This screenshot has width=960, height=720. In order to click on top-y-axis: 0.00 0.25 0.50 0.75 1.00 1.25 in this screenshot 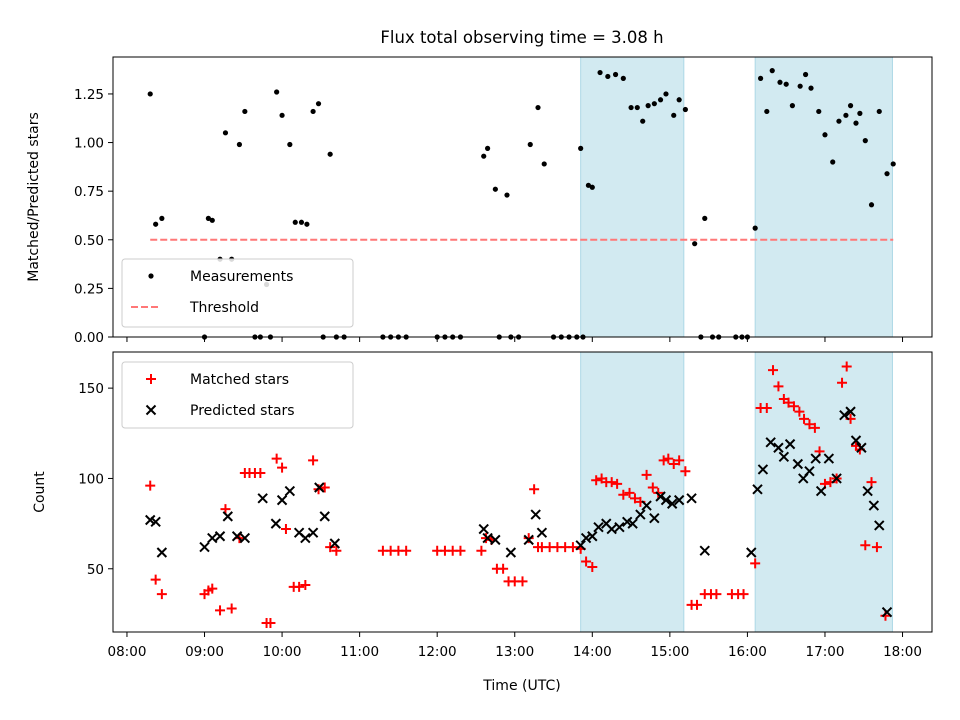, I will do `click(93, 216)`.